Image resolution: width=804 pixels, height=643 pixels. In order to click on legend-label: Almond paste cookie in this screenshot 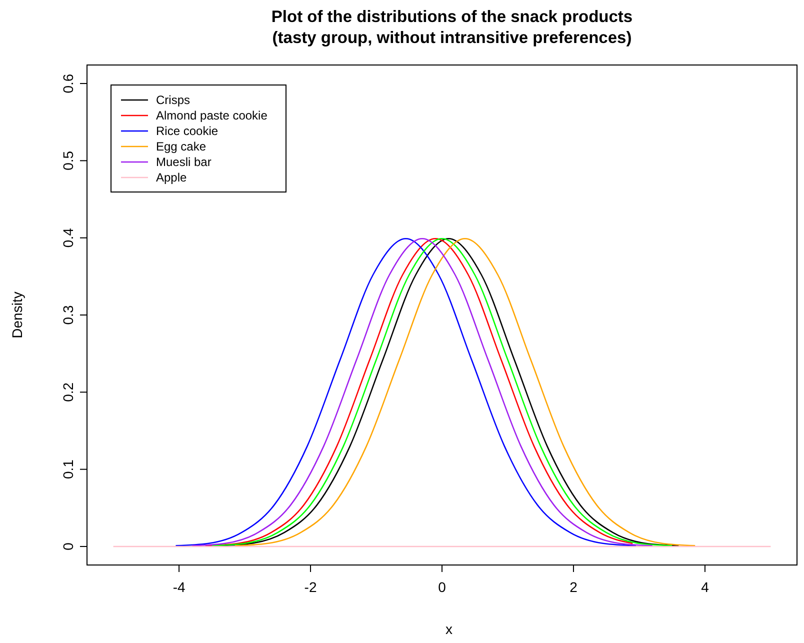, I will do `click(212, 115)`.